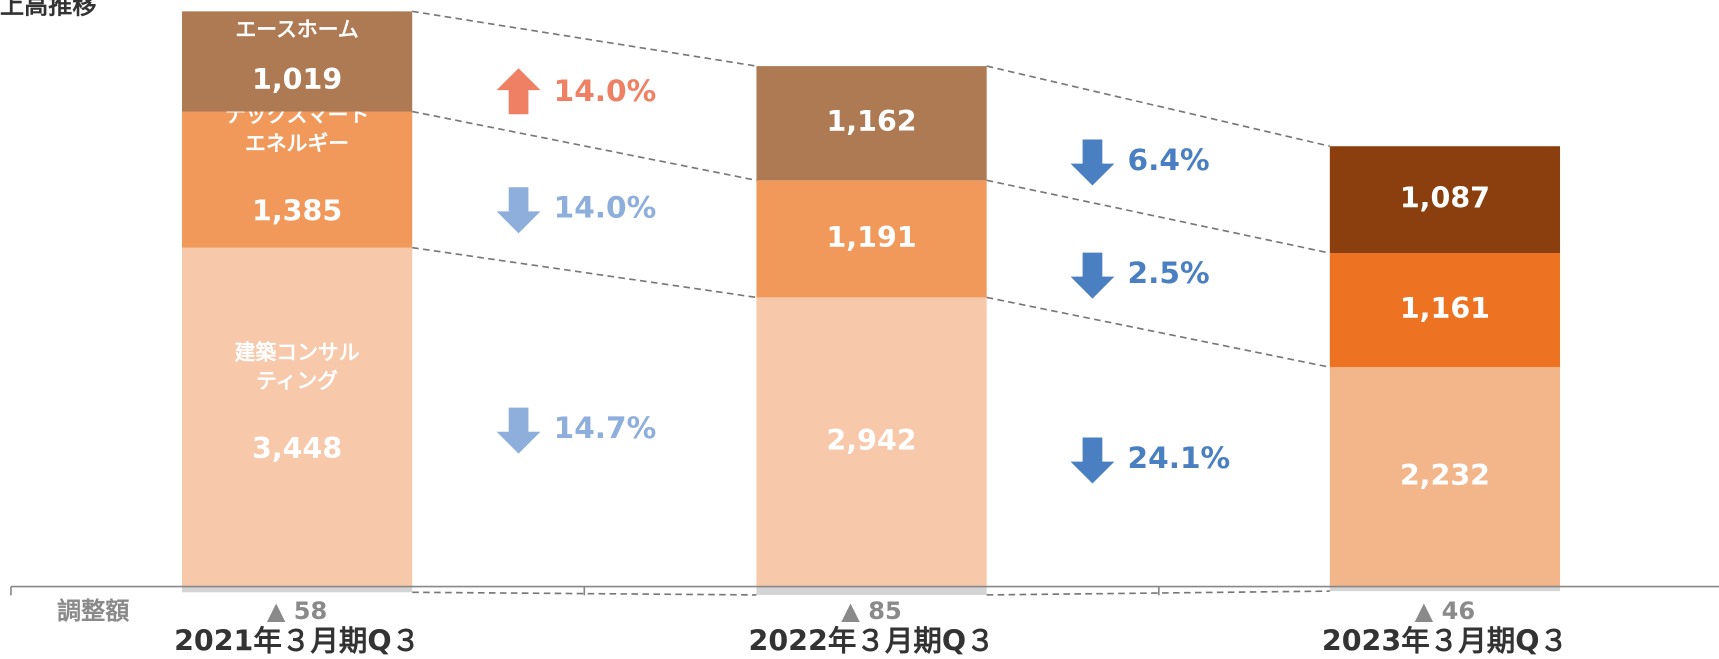 The width and height of the screenshot is (1719, 659). I want to click on x-tick-label: 2021年３月期Q３, so click(297, 640).